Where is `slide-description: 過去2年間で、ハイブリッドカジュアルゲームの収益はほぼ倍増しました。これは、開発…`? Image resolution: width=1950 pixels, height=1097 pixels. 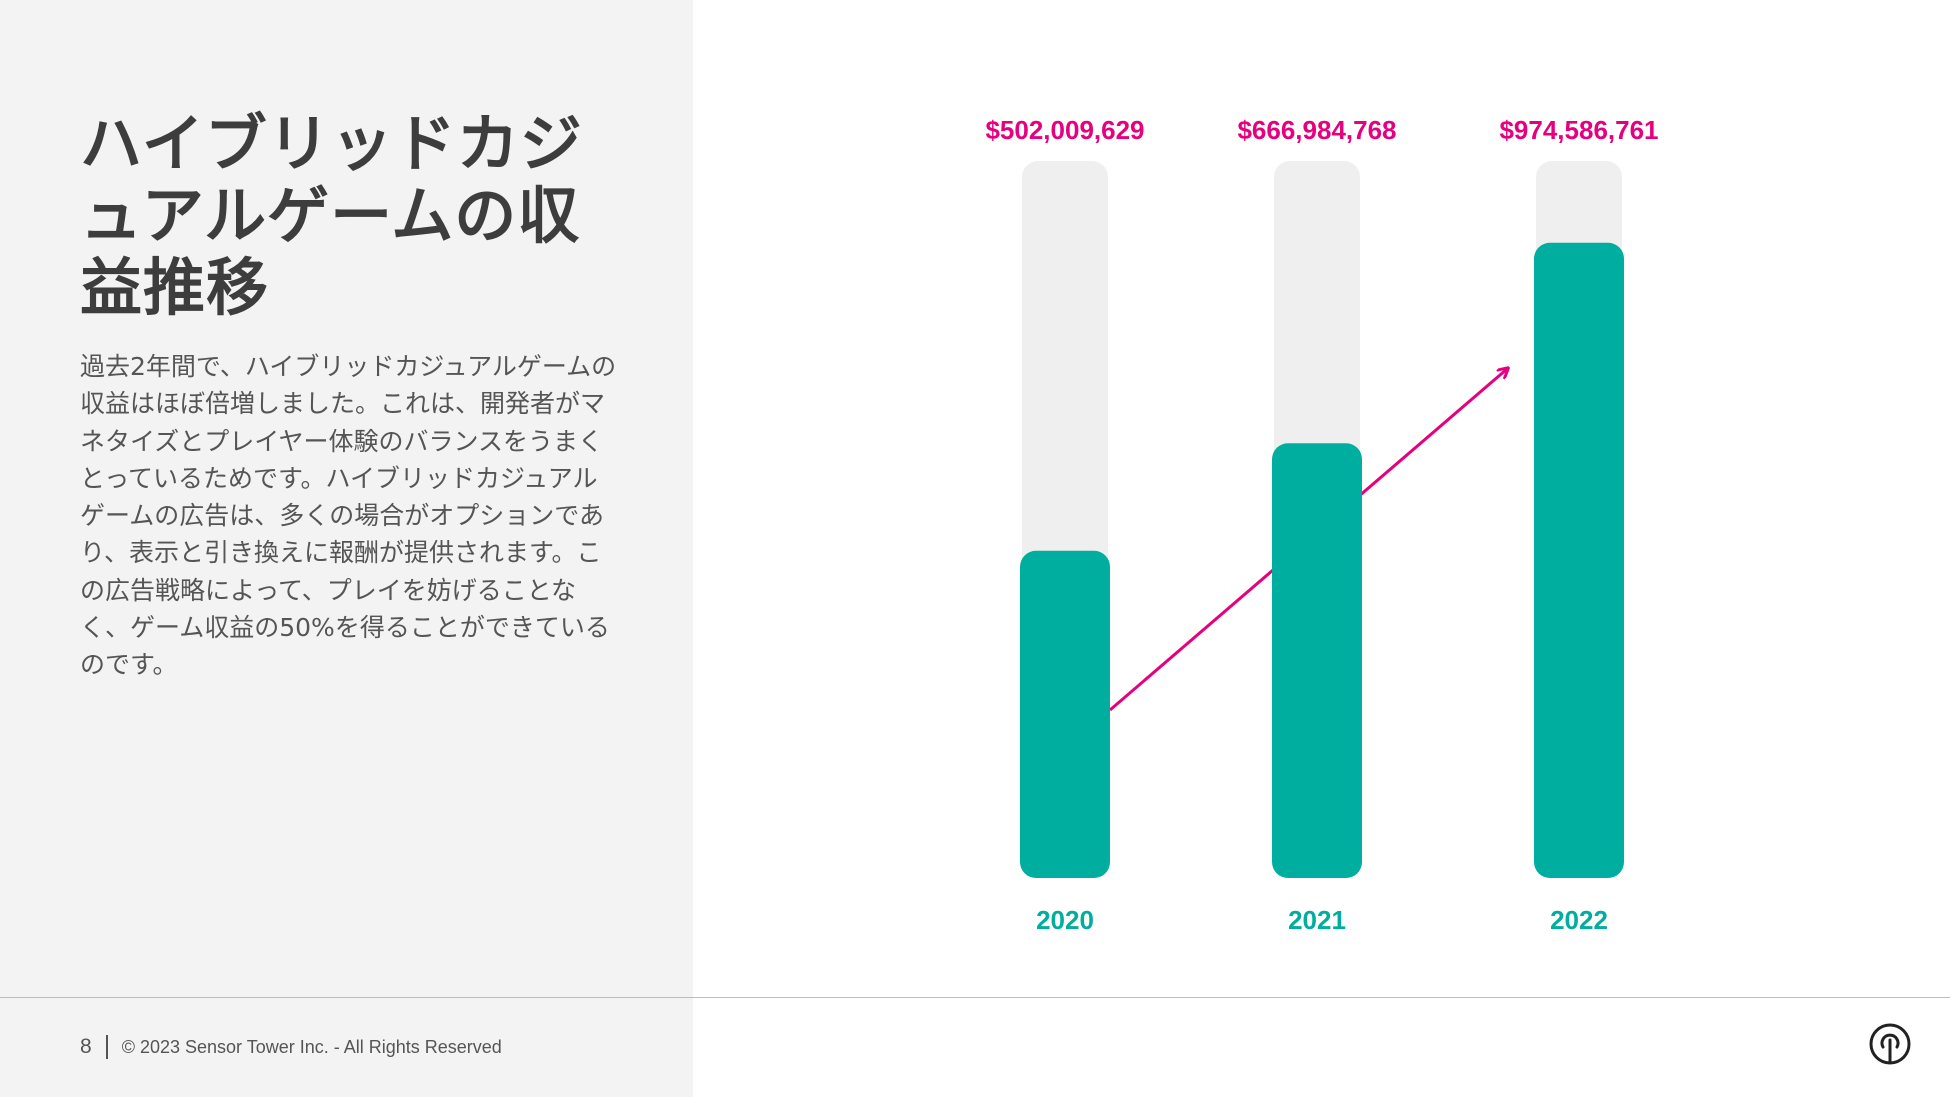
slide-description: 過去2年間で、ハイブリッドカジュアルゲームの収益はほぼ倍増しました。これは、開発… is located at coordinates (348, 516).